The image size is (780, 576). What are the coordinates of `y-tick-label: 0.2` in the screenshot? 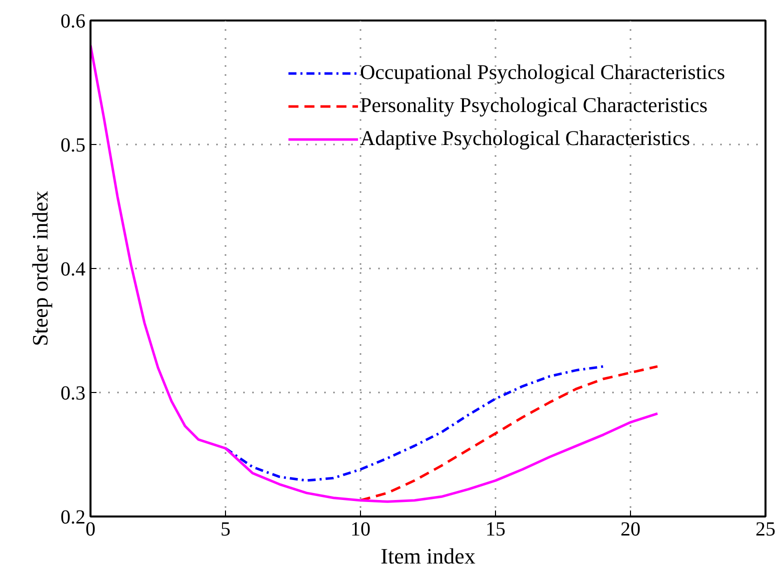 It's located at (73, 517).